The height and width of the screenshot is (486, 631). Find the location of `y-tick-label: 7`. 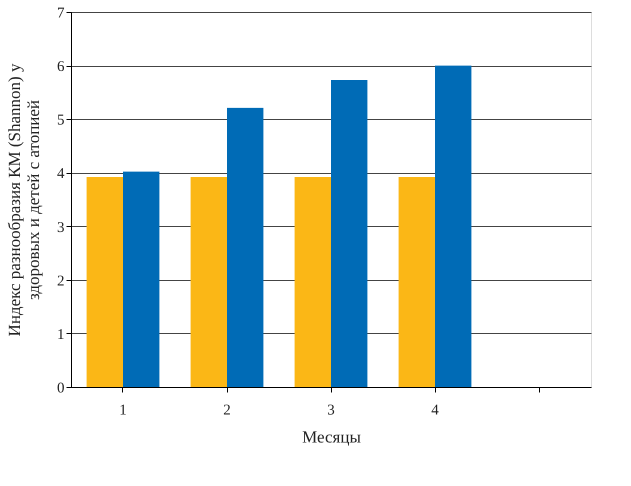

y-tick-label: 7 is located at coordinates (61, 14).